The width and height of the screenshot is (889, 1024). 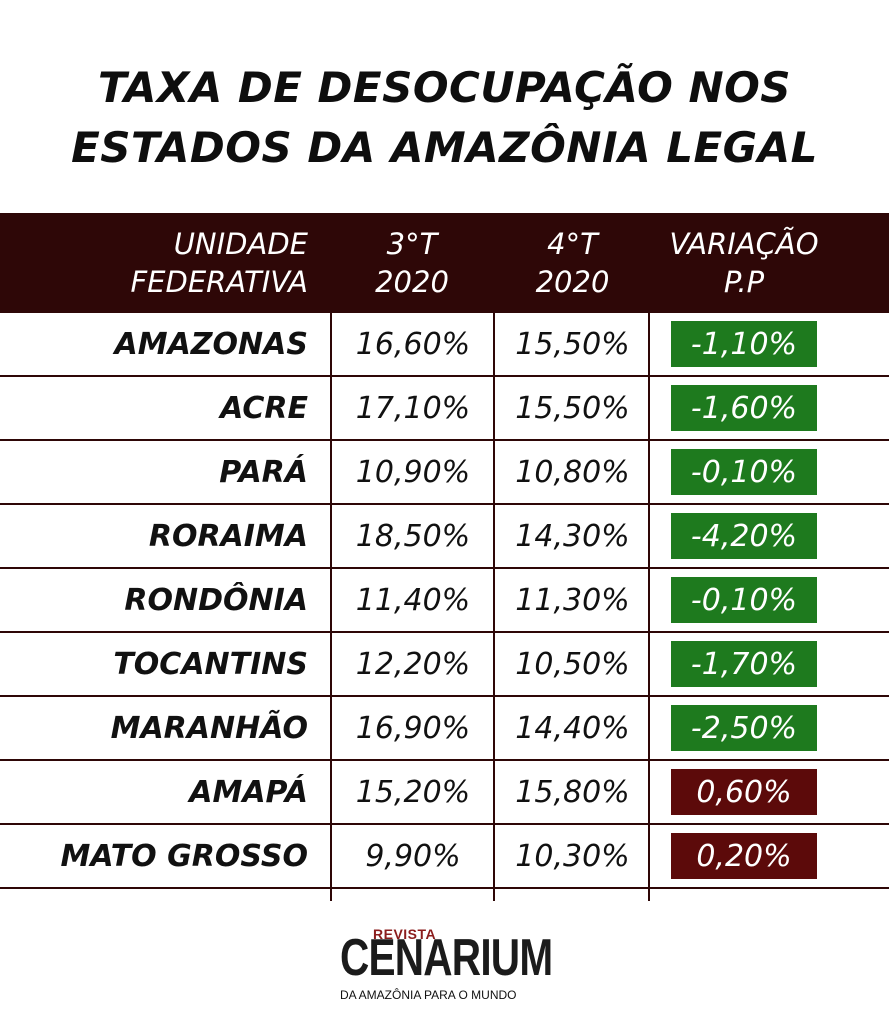 I want to click on variation-badge: 0,20%, so click(x=744, y=856).